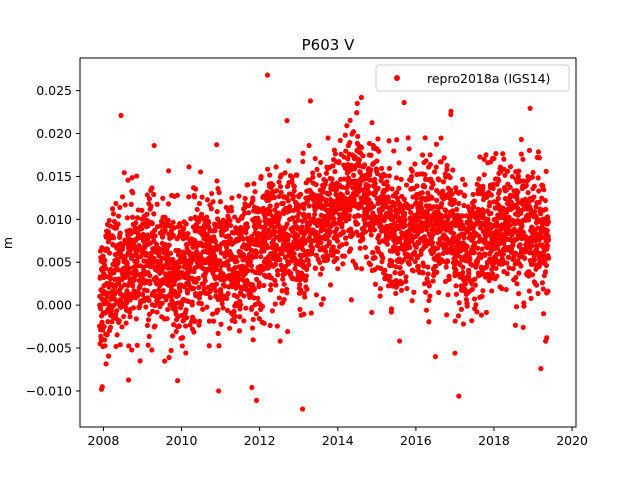 This screenshot has width=640, height=480. I want to click on y-tick-label: −0.010, so click(49, 390).